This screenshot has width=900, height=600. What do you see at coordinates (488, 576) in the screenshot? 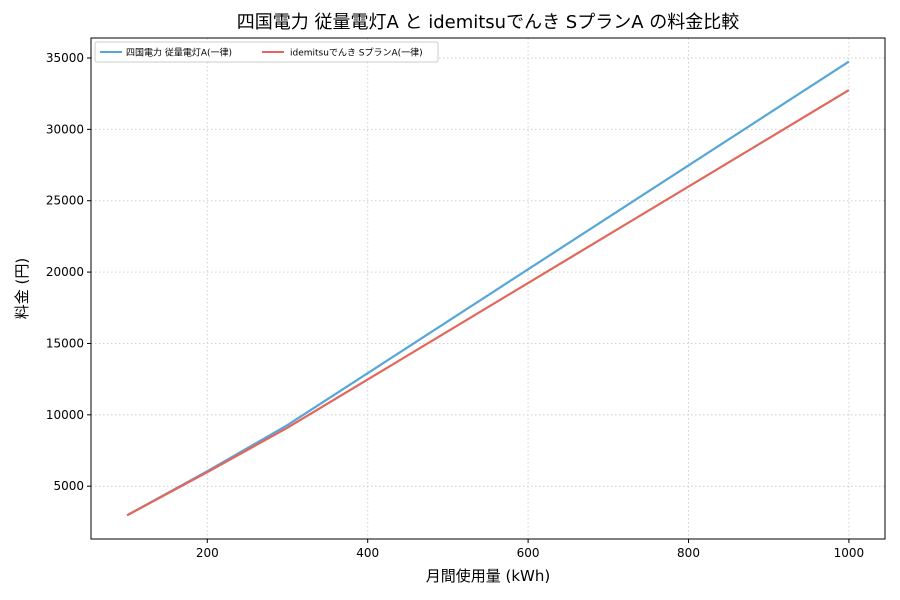
I see `x-axis-label: 月間使用量 (kWh)` at bounding box center [488, 576].